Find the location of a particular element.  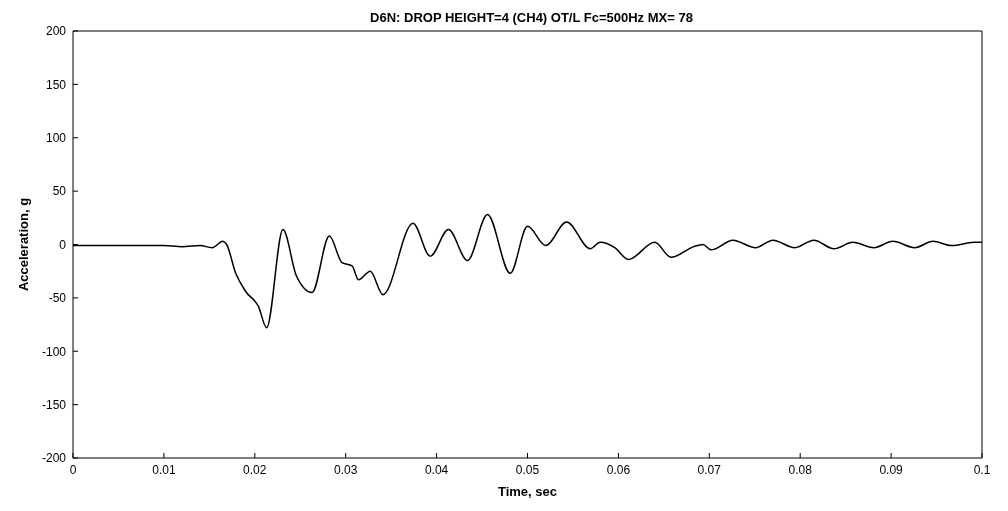

x-tick-label: 0 is located at coordinates (73, 469).